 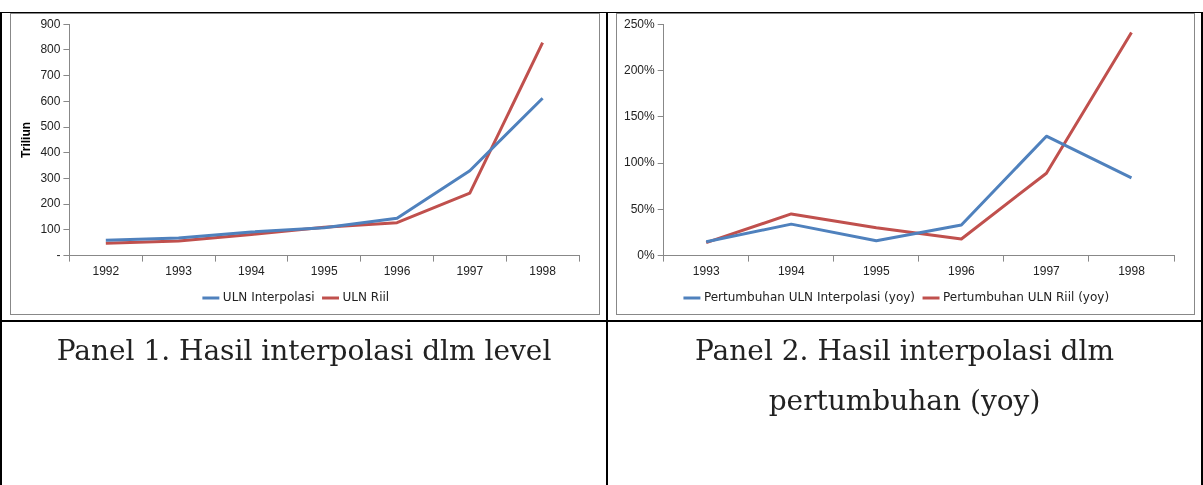 I want to click on y-tick-label: 300, so click(x=50, y=177).